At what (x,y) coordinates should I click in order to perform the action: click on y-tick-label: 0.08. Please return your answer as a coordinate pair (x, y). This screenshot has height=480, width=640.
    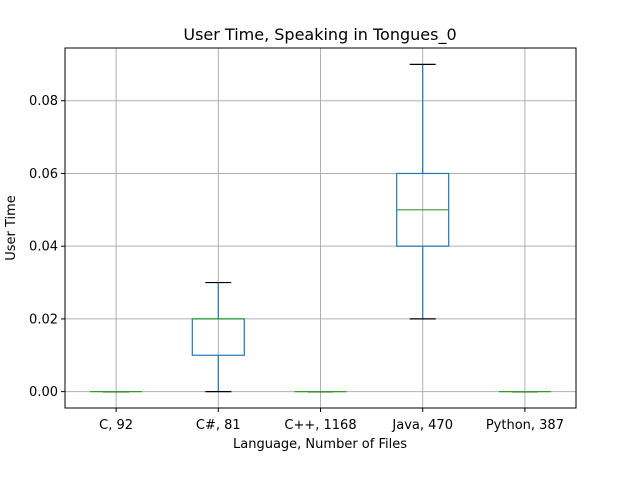
    Looking at the image, I should click on (43, 101).